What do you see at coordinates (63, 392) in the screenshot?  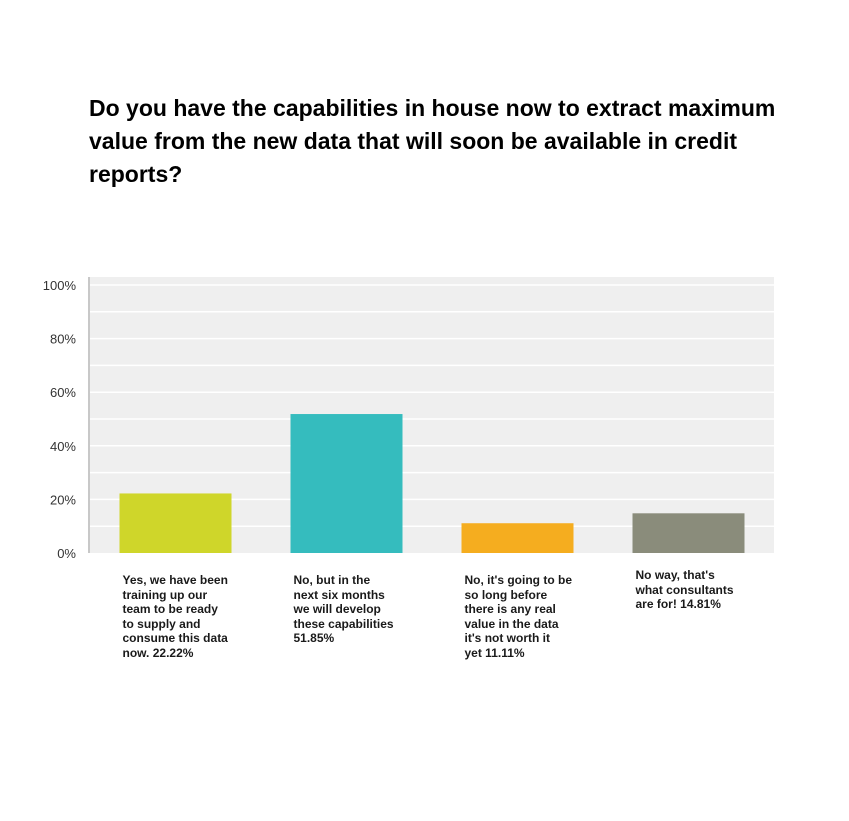 I see `y-tick-label: 60%` at bounding box center [63, 392].